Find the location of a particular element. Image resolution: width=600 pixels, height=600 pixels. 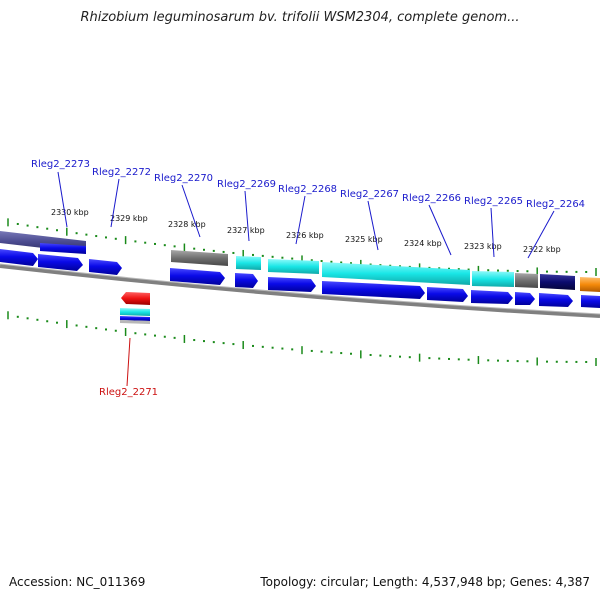

scale-label-2329: 2329 kbp is located at coordinates (129, 218).